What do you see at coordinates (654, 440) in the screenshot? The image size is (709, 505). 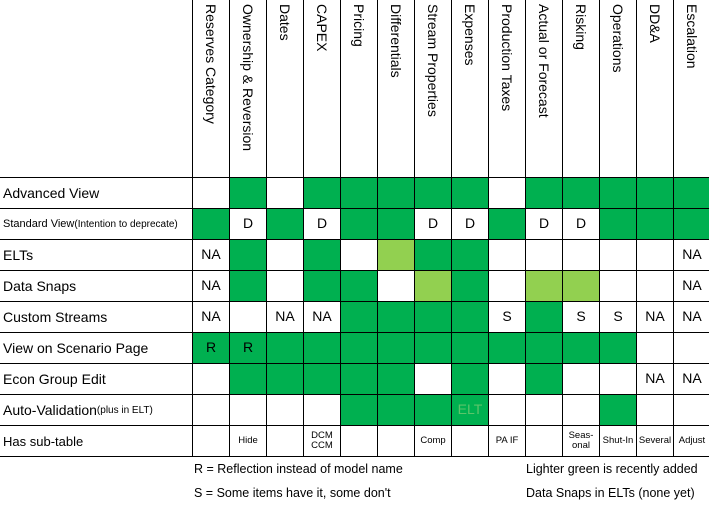 I see `cell: Several` at bounding box center [654, 440].